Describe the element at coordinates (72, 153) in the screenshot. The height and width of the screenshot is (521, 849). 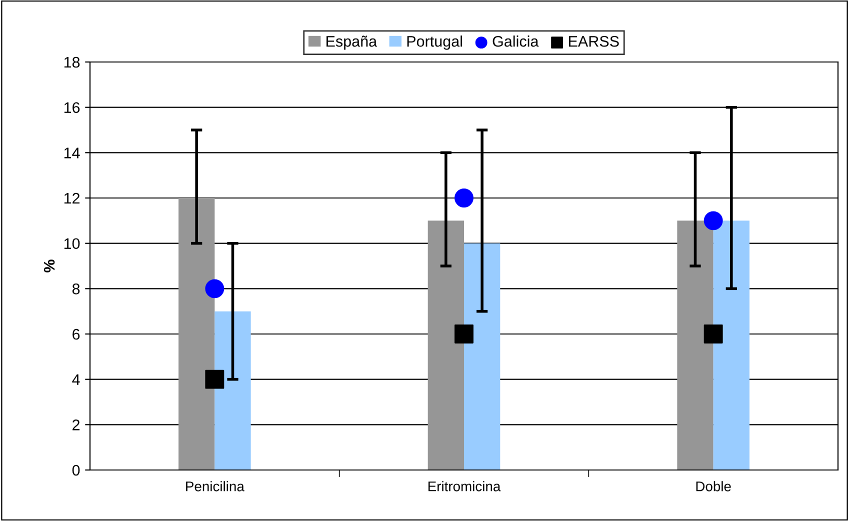
I see `y-tick-label: 14` at that location.